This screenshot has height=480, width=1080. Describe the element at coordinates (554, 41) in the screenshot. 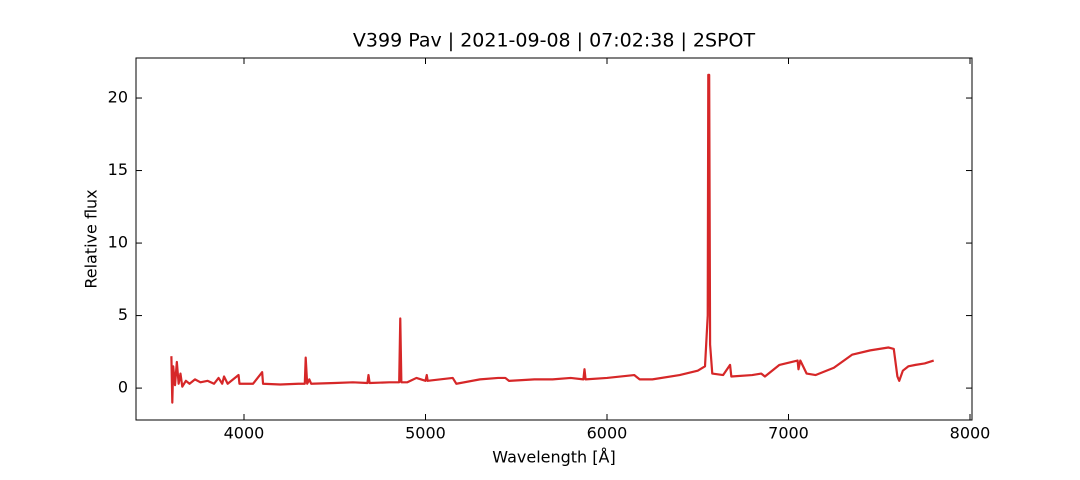

I see `chart-title: V399 Pav | 2021-09-08 | 07:02:38 | 2SPOT` at that location.